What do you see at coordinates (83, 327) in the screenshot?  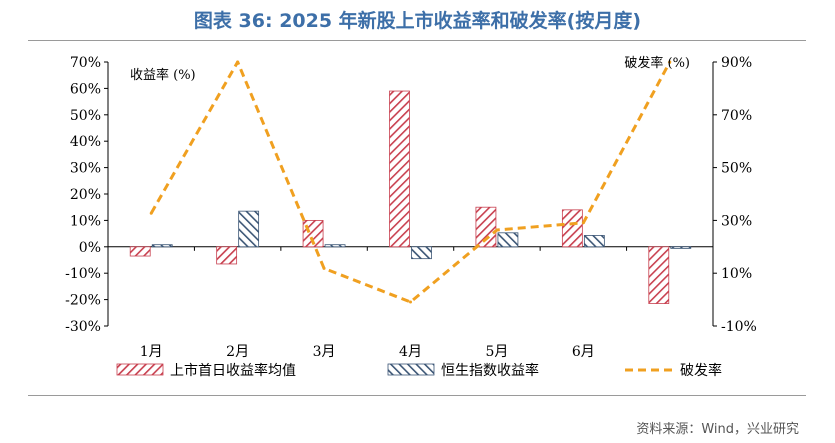 I see `left-tick-label: -30%` at bounding box center [83, 327].